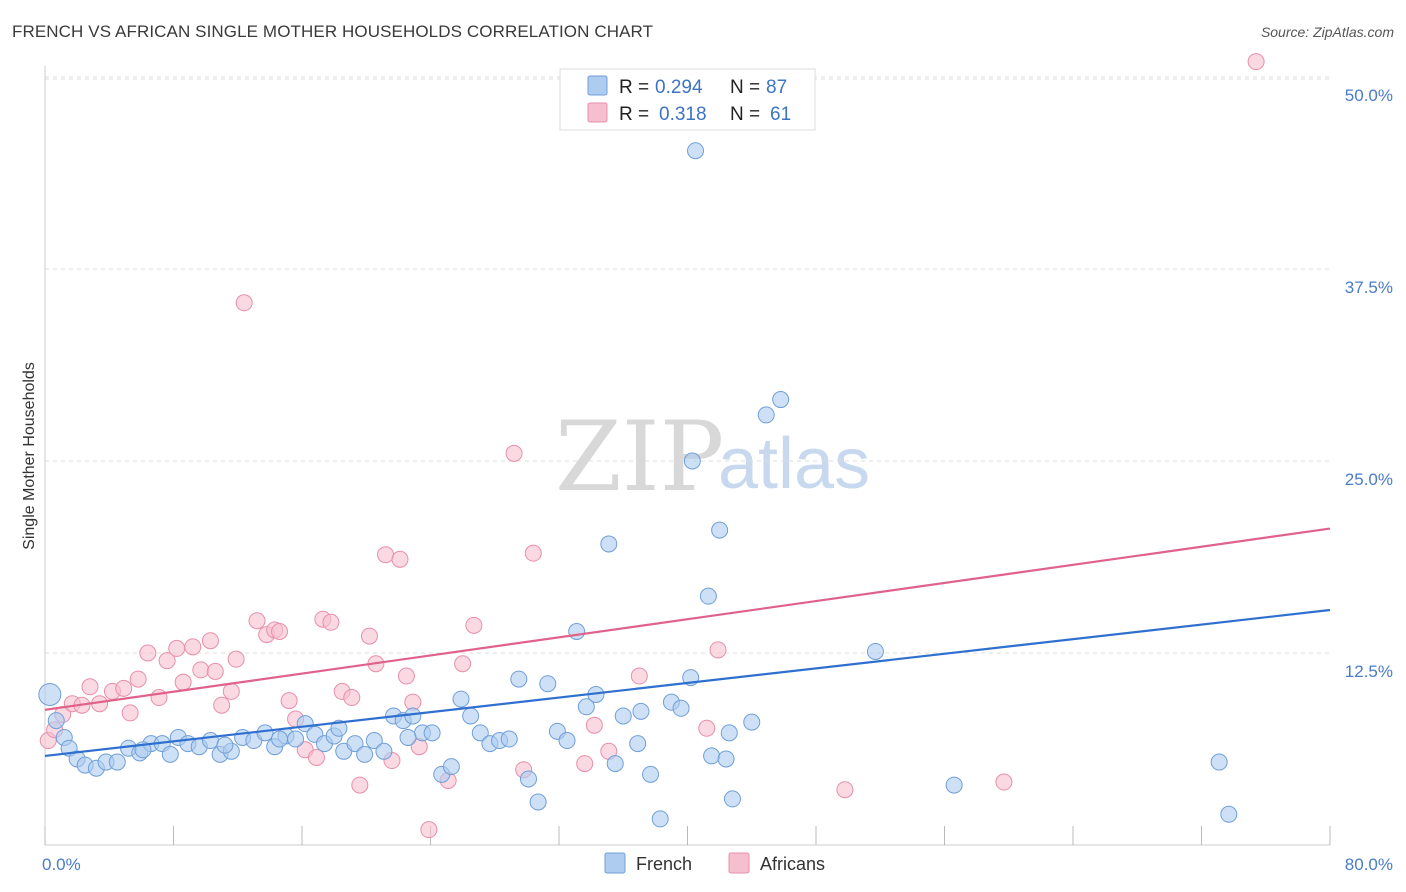 This screenshot has width=1406, height=892. I want to click on watermark: ZIP atlas, so click(712, 457).